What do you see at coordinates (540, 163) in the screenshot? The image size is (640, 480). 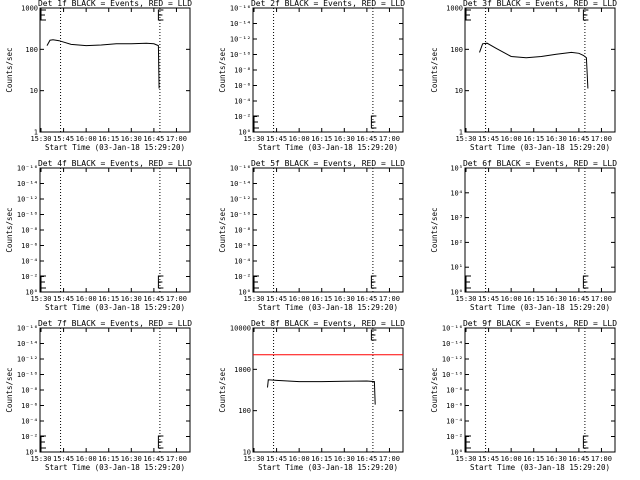 I see `panel-title: Det 6f BLACK = Events, RED = LLD` at bounding box center [540, 163].